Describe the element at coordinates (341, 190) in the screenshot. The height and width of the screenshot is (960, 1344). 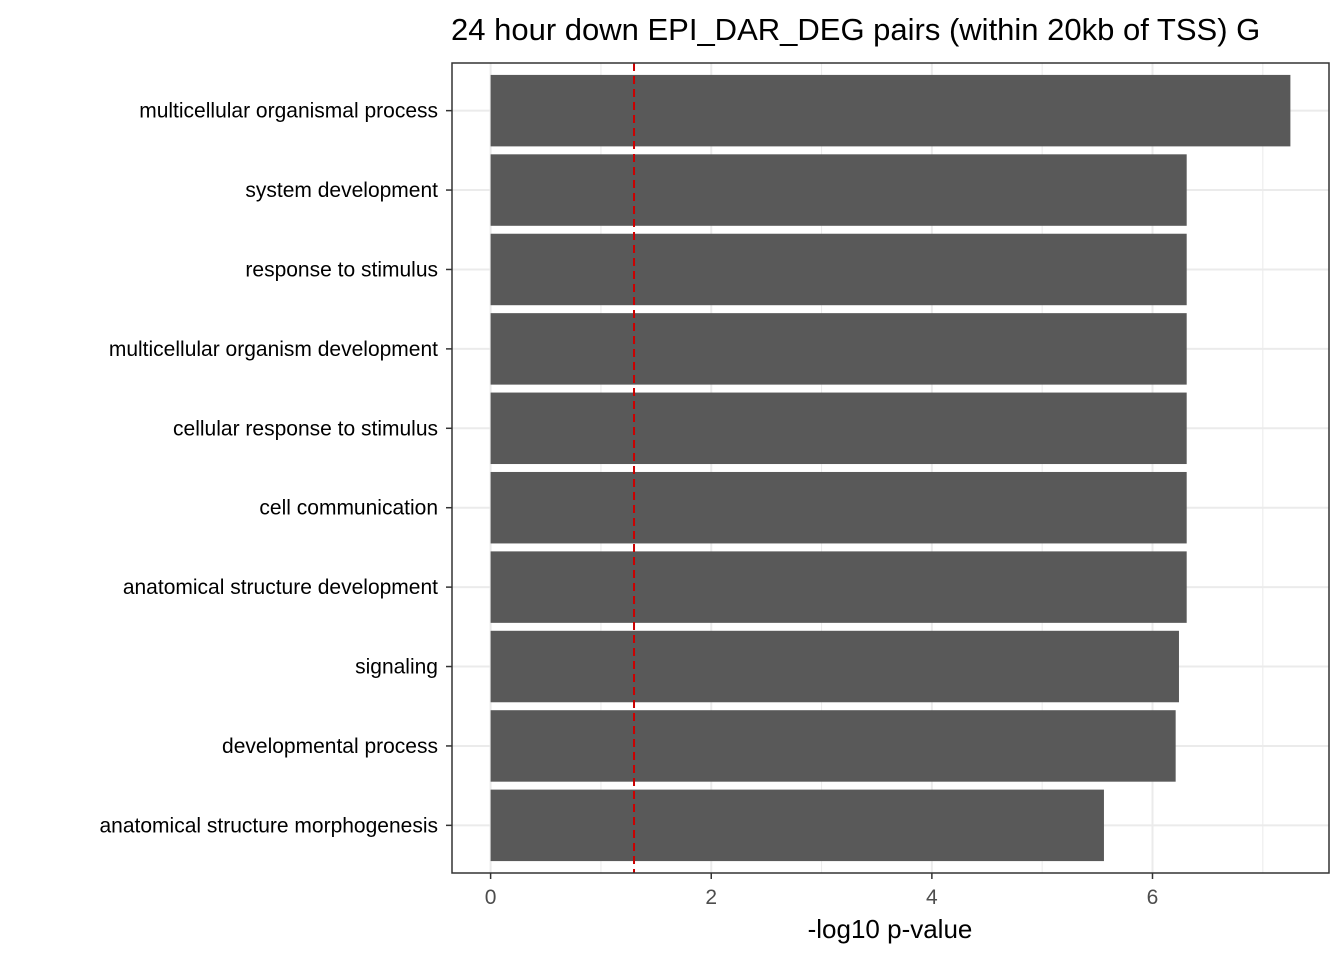
I see `y-tick-label: system development` at that location.